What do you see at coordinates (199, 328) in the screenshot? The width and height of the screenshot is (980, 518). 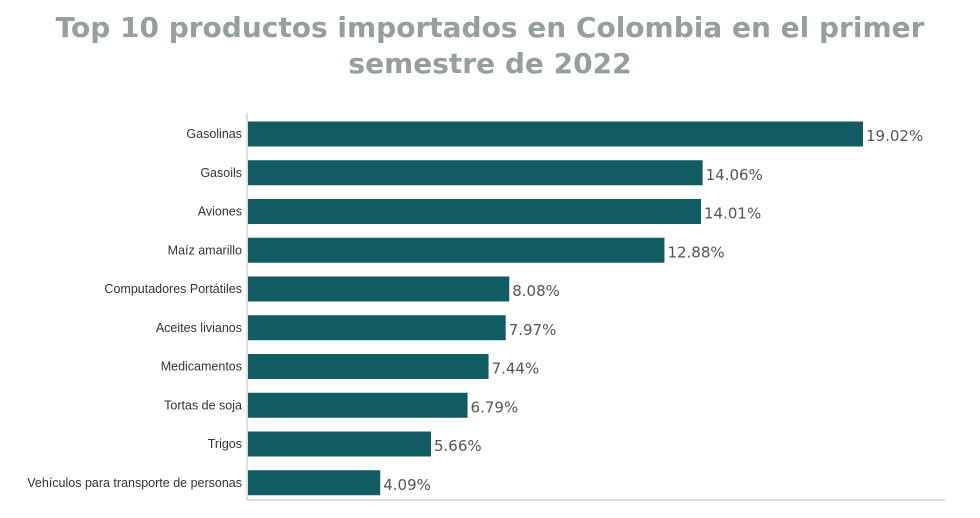 I see `category-label-6: Aceites livianos` at bounding box center [199, 328].